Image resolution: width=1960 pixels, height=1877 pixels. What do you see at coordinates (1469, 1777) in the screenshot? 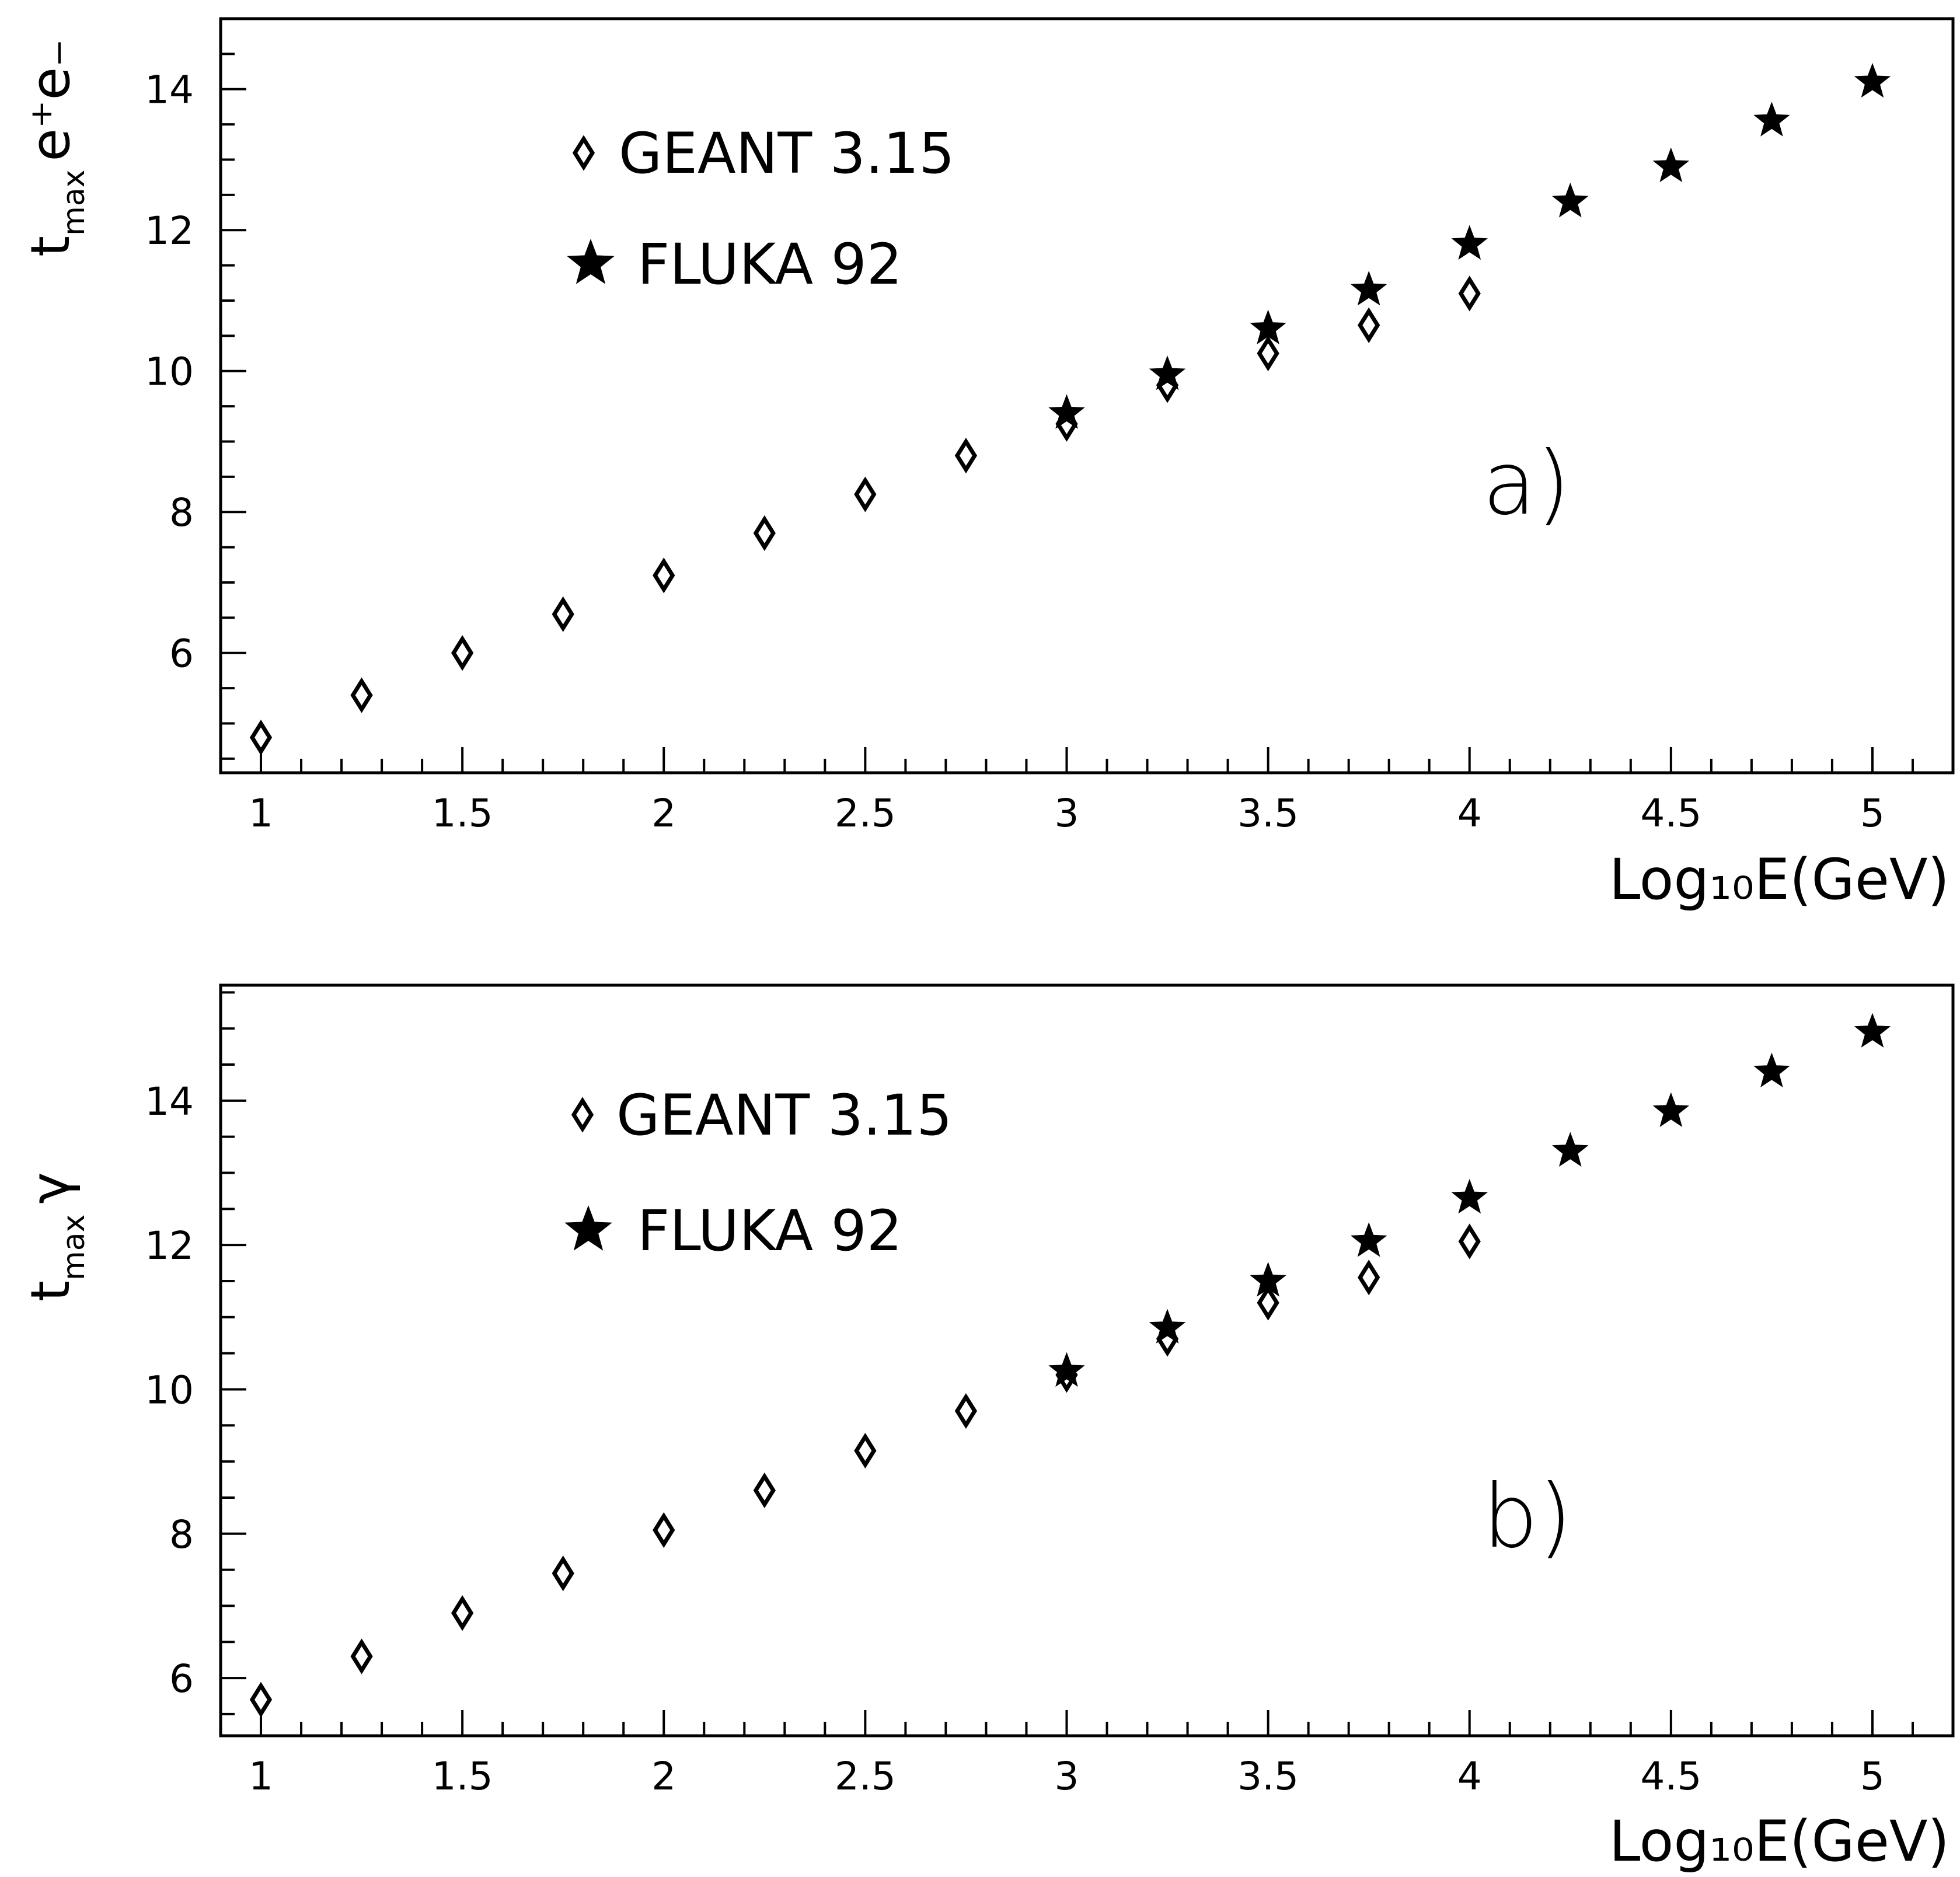
I see `x-tick-label: 4` at bounding box center [1469, 1777].